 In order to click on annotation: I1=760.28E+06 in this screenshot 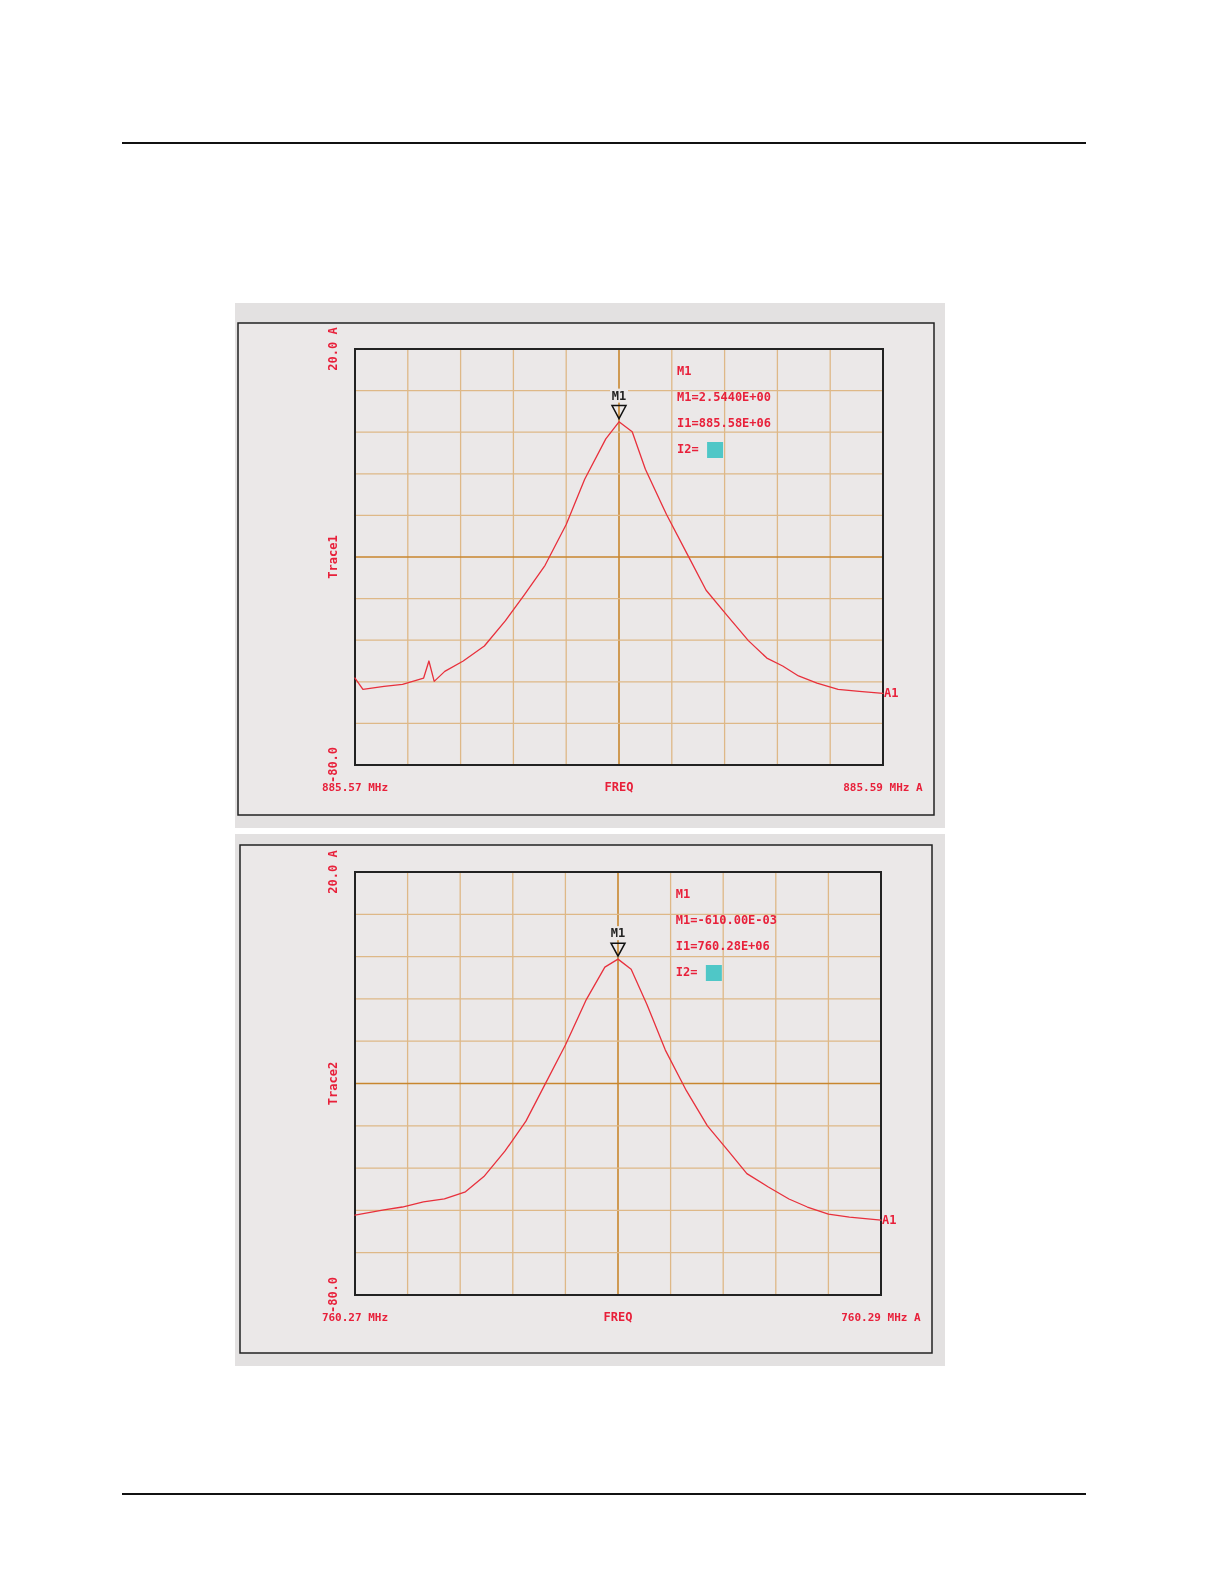, I will do `click(722, 946)`.